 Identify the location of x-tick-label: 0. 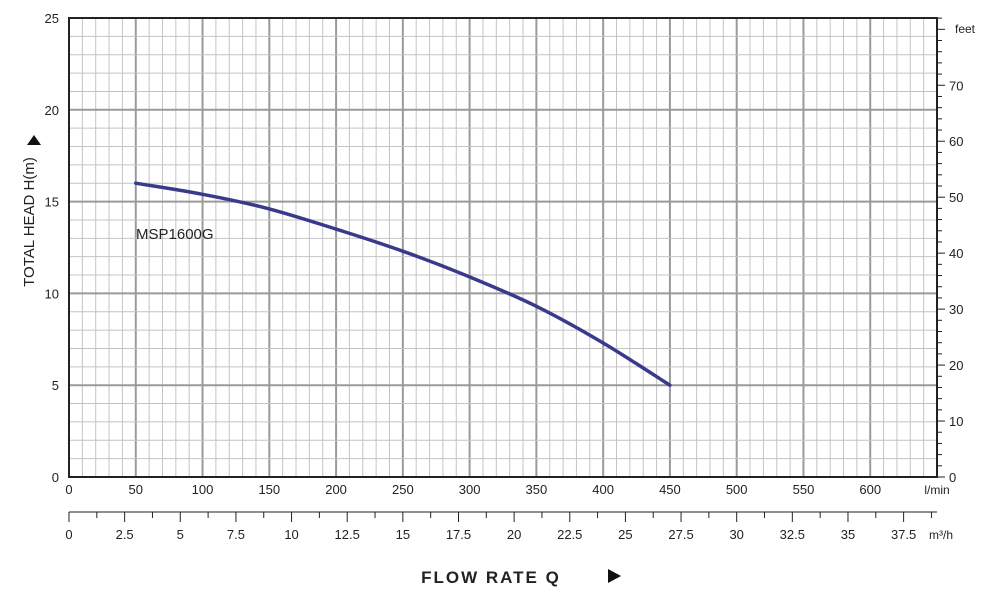
(68, 489).